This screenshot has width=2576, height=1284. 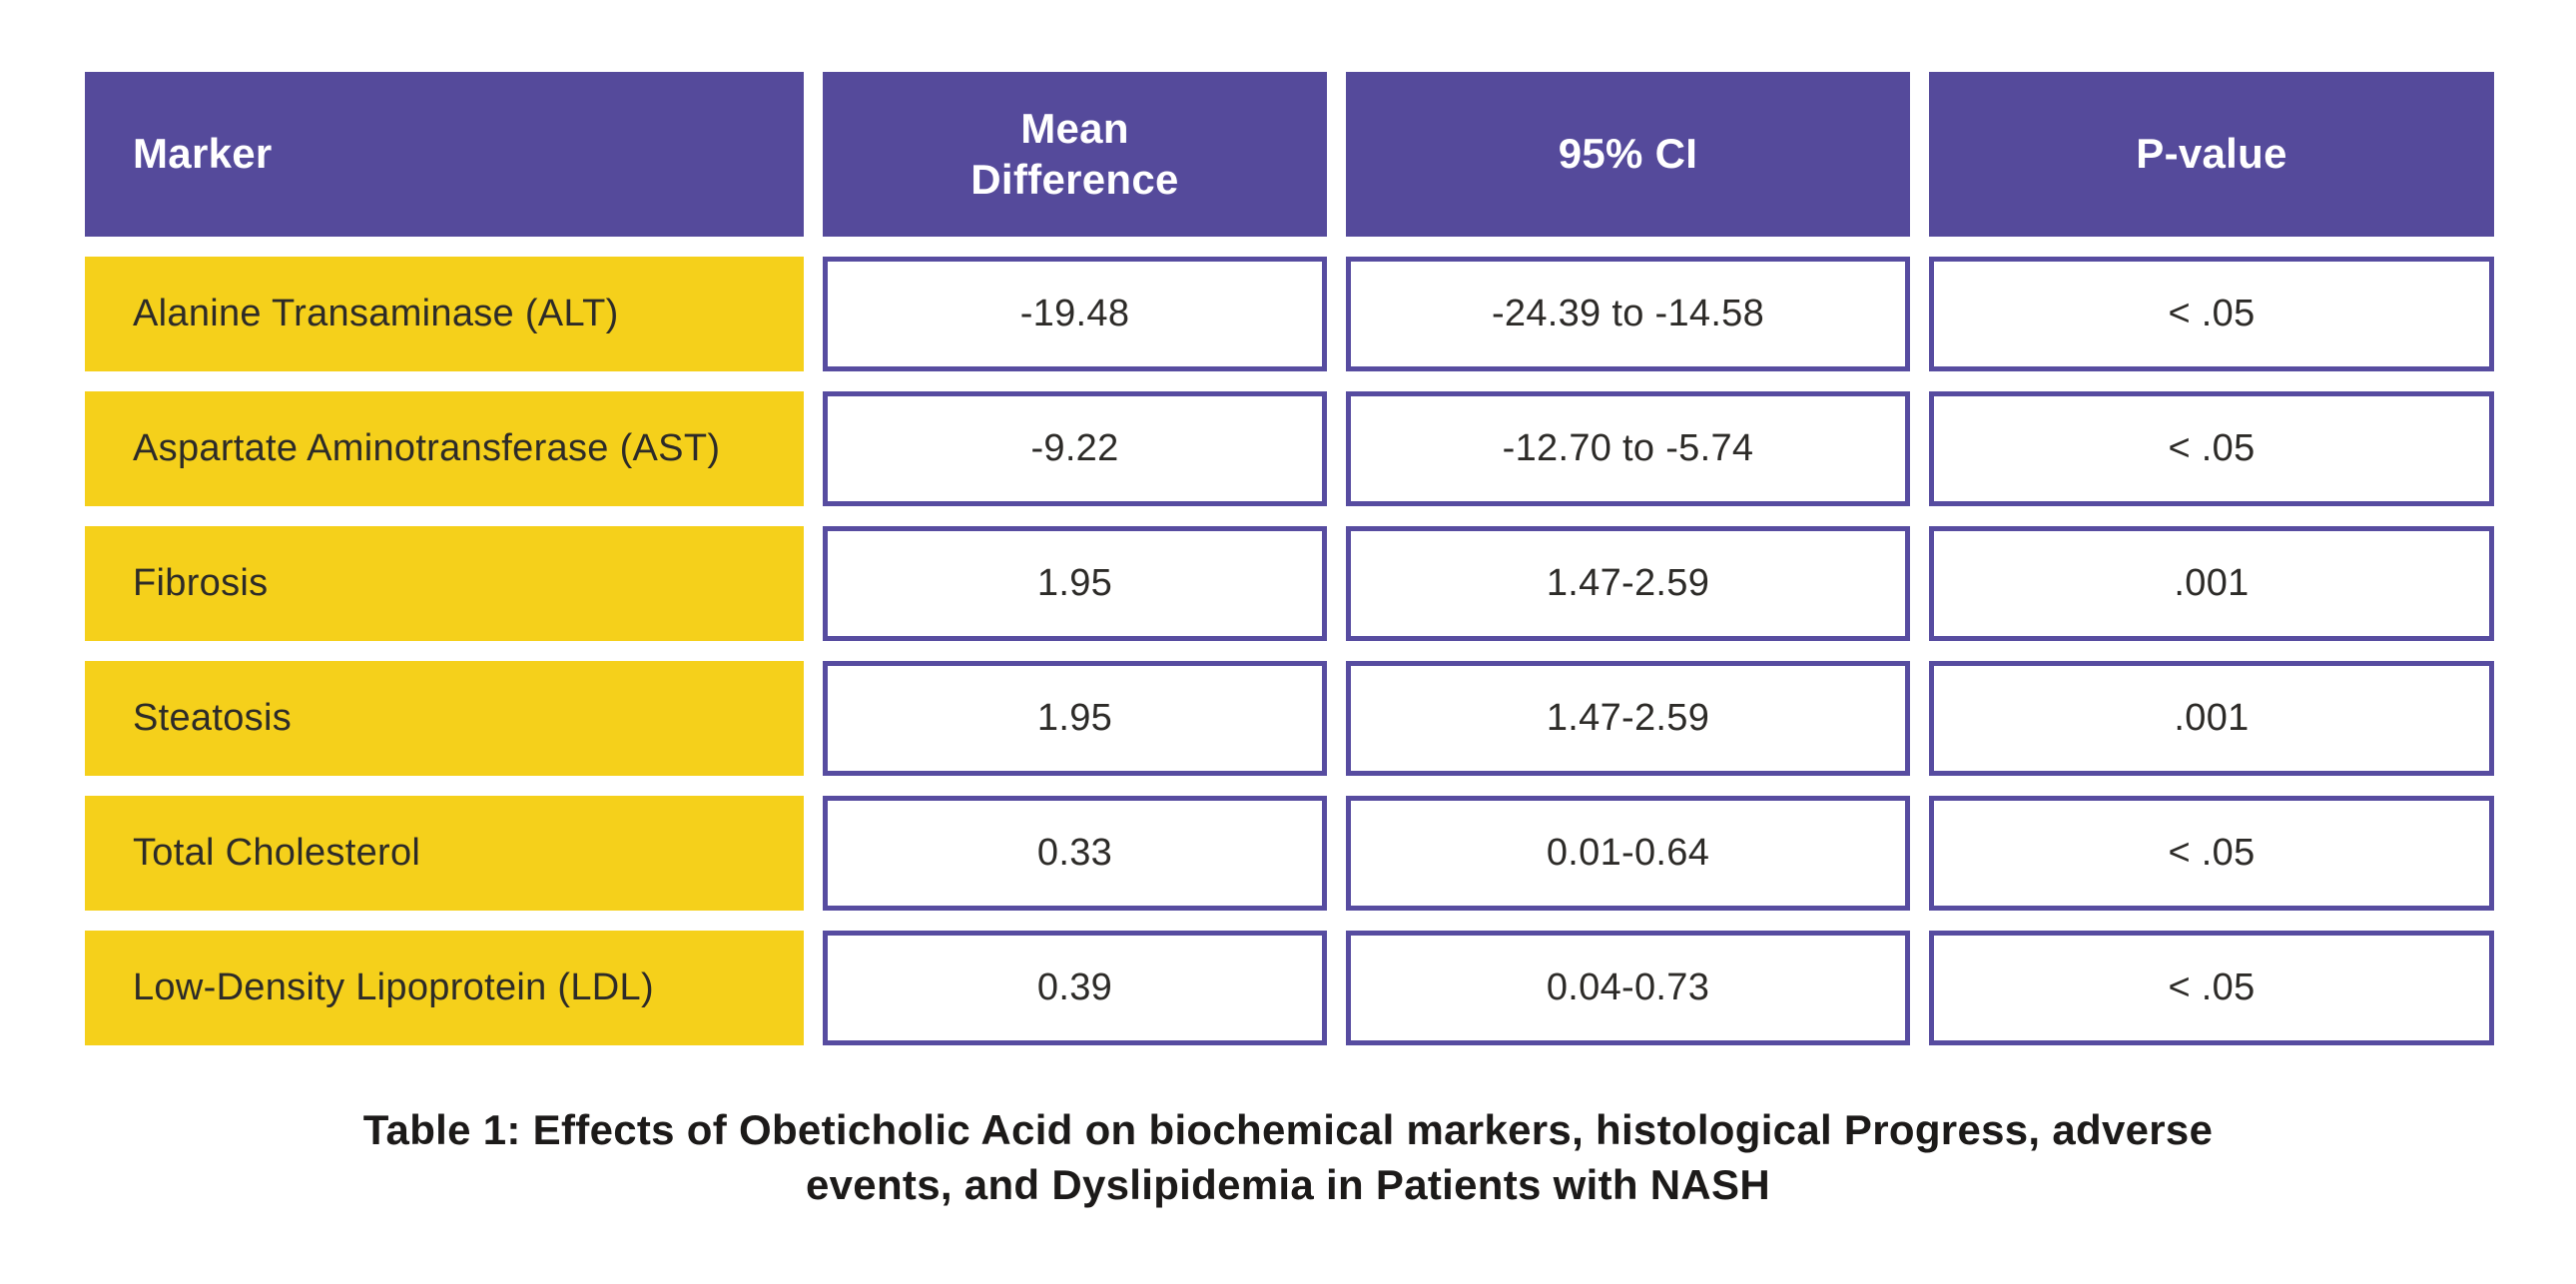 I want to click on ci-cell: -12.70 to -5.74, so click(x=1628, y=448).